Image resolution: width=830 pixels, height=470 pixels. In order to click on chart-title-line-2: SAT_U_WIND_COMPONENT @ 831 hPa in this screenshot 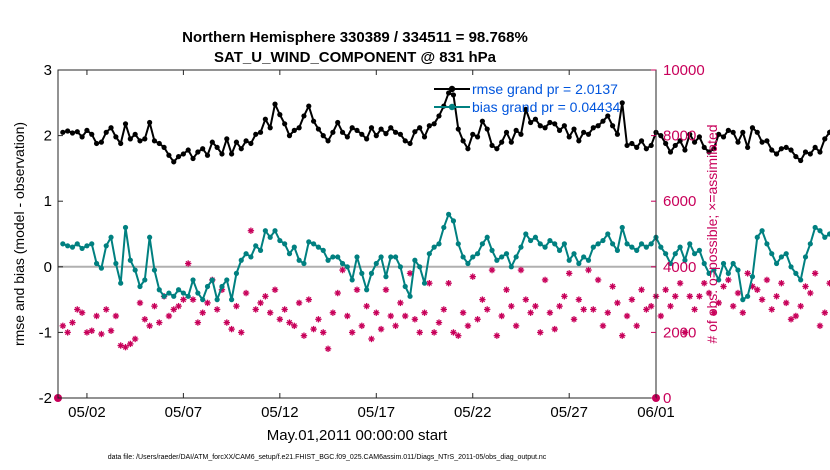, I will do `click(355, 57)`.